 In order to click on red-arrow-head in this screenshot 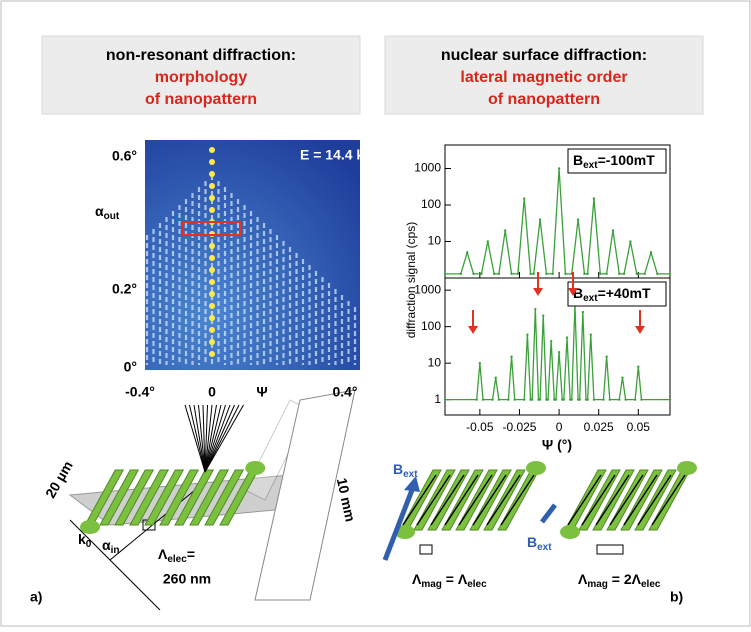, I will do `click(473, 330)`.